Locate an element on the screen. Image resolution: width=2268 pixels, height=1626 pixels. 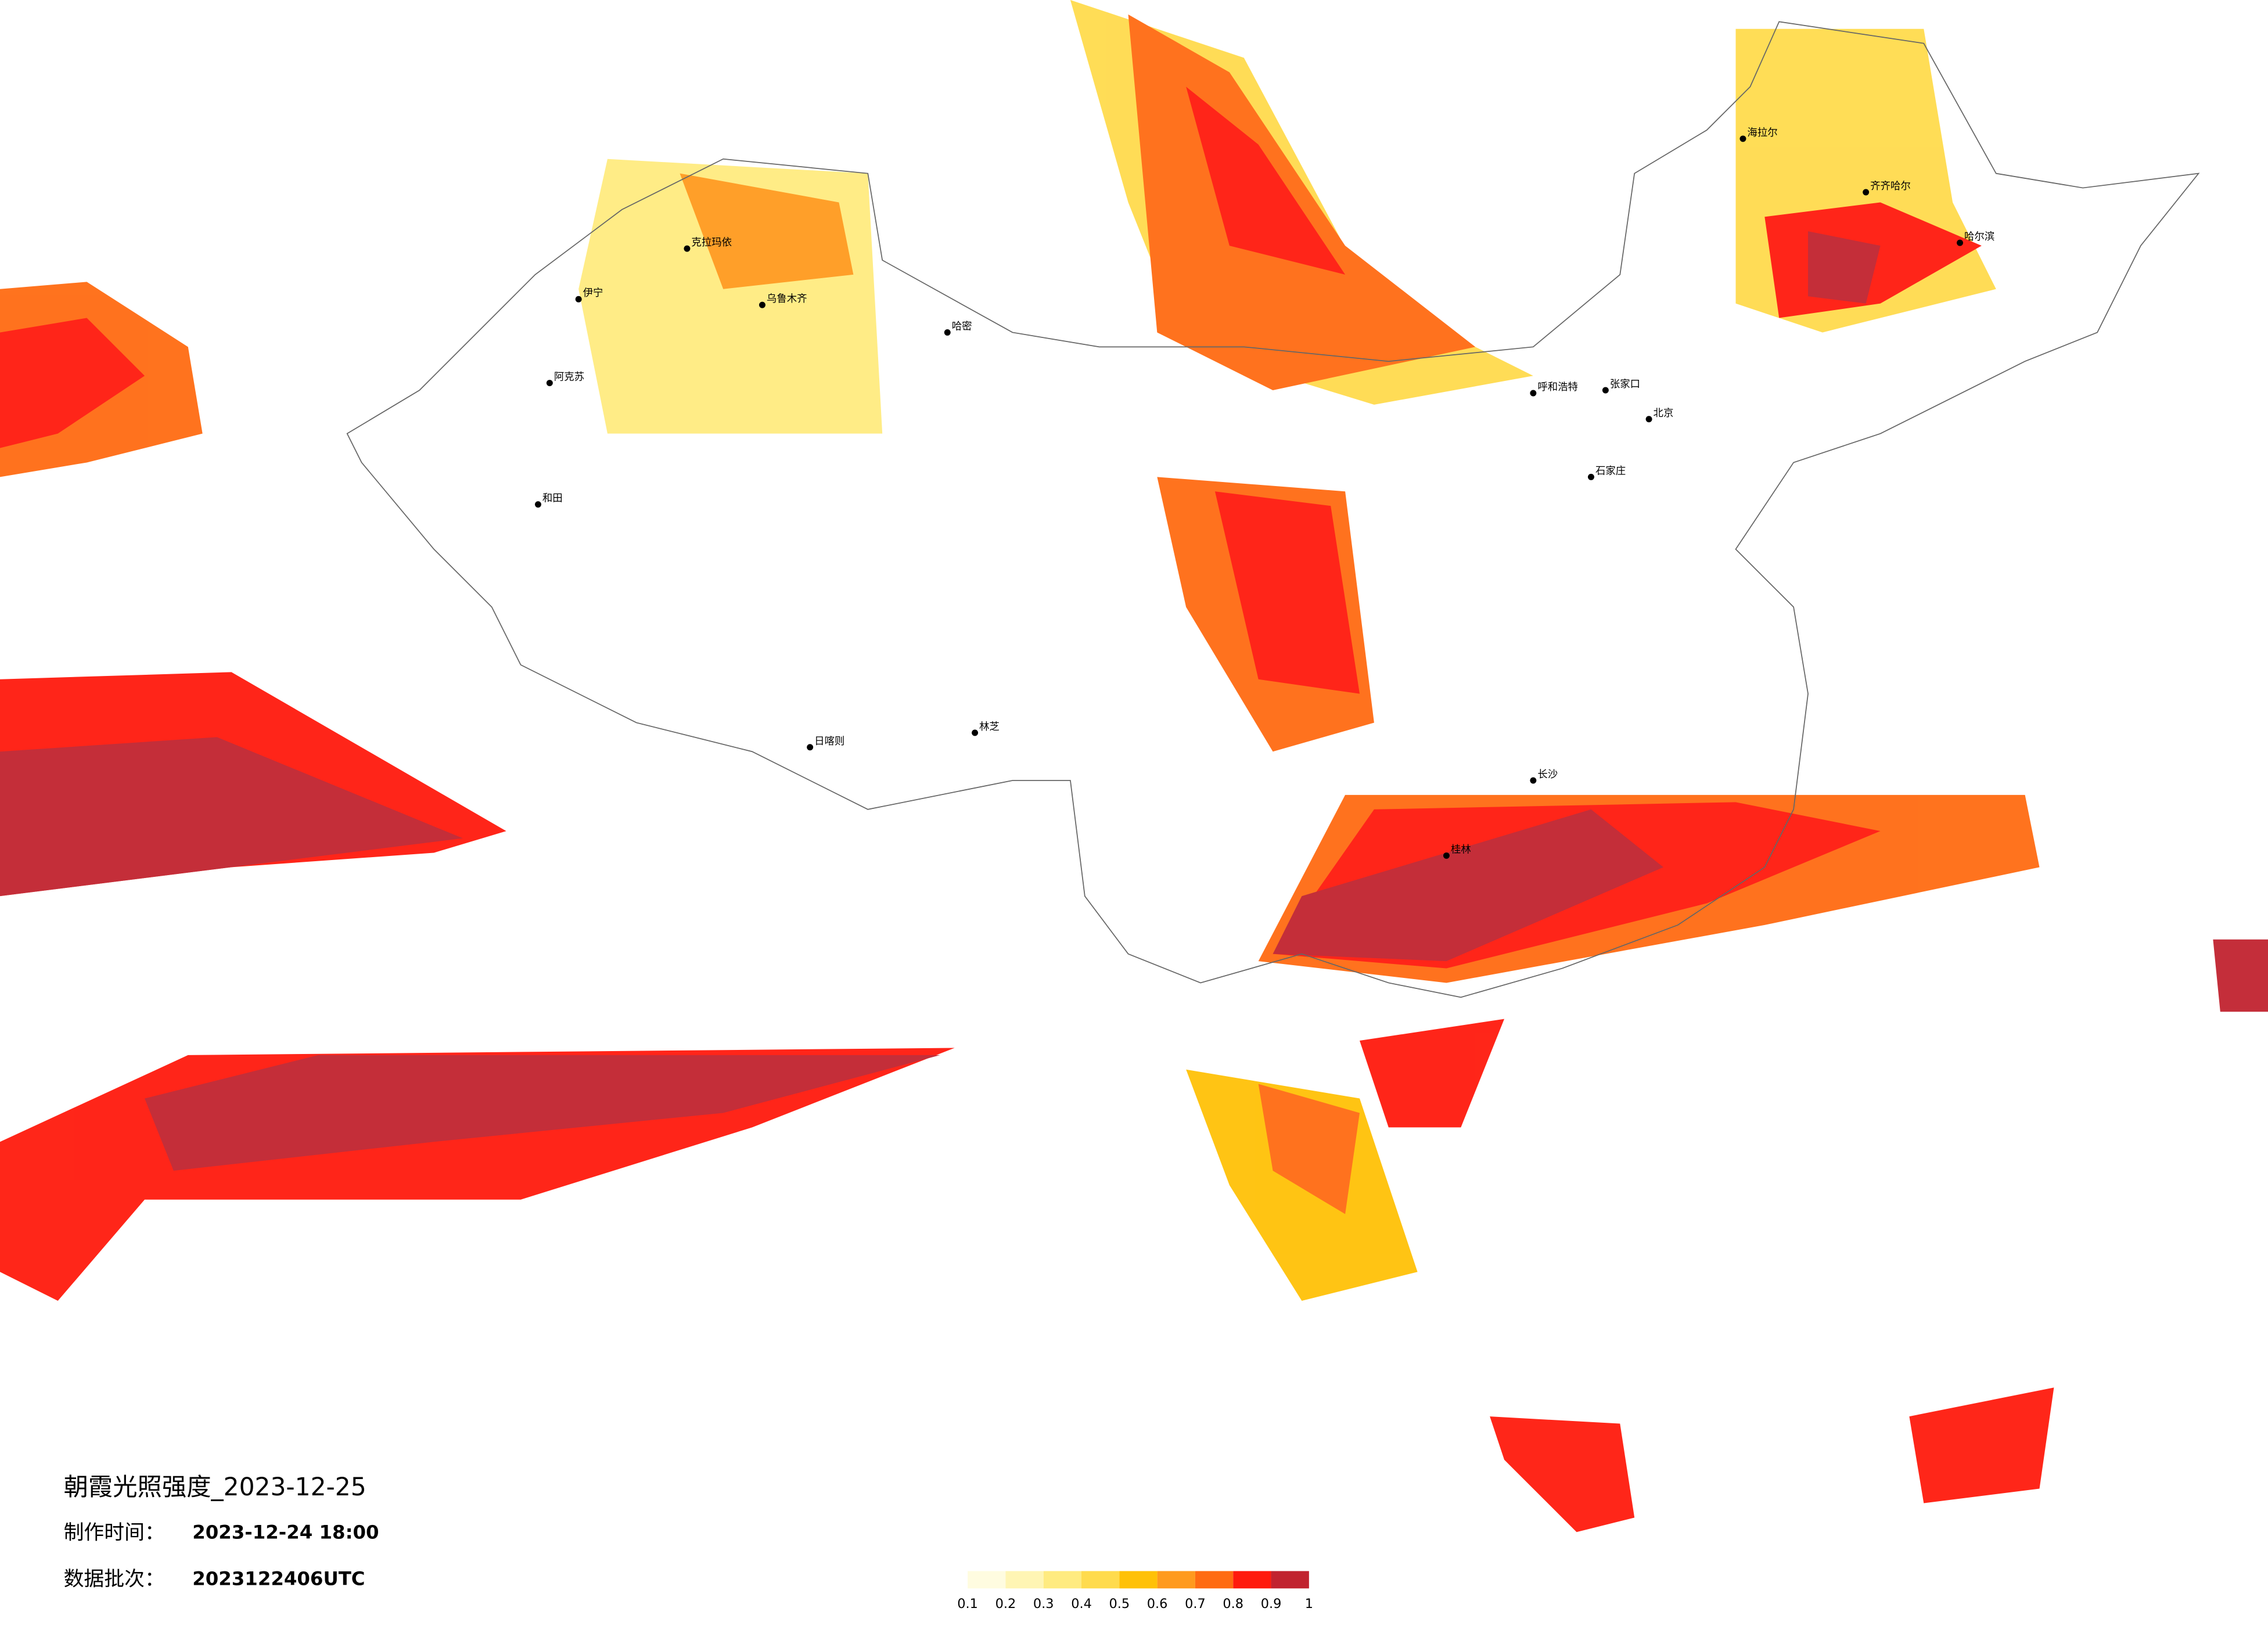
made-label: 制作时间： is located at coordinates (114, 1533).